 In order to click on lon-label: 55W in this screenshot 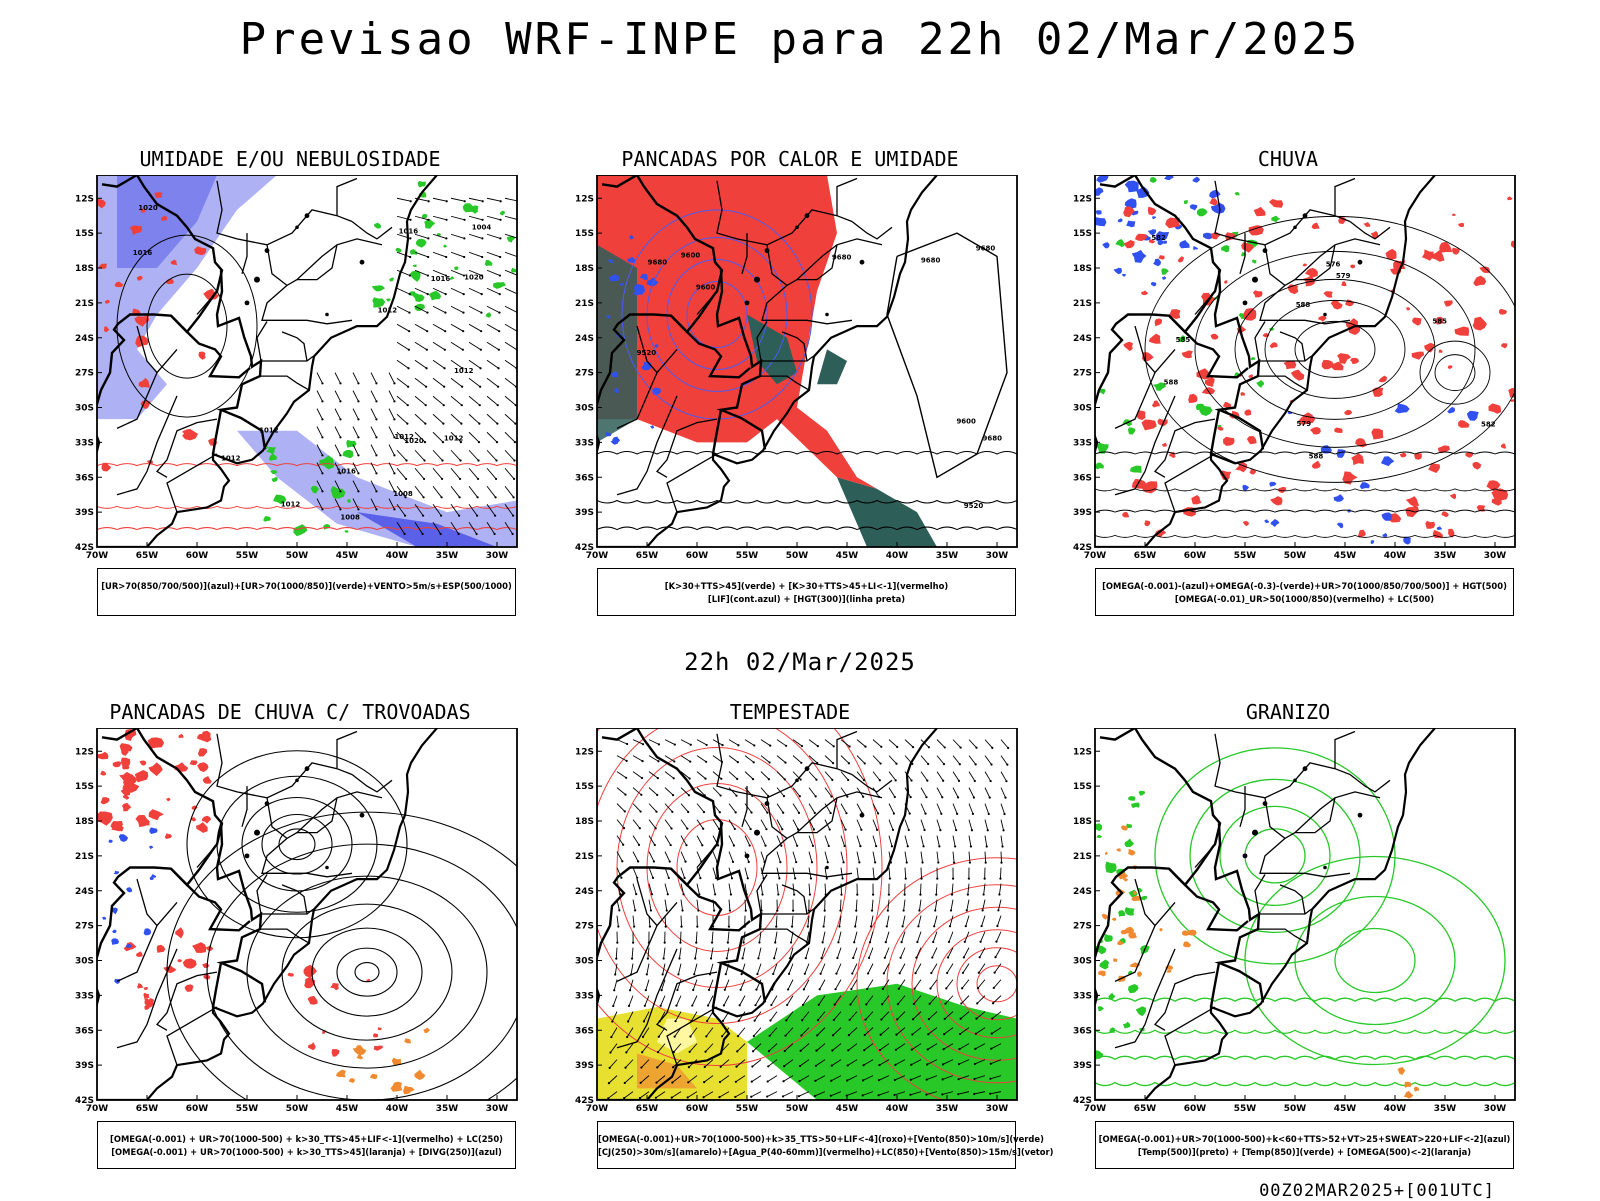, I will do `click(747, 556)`.